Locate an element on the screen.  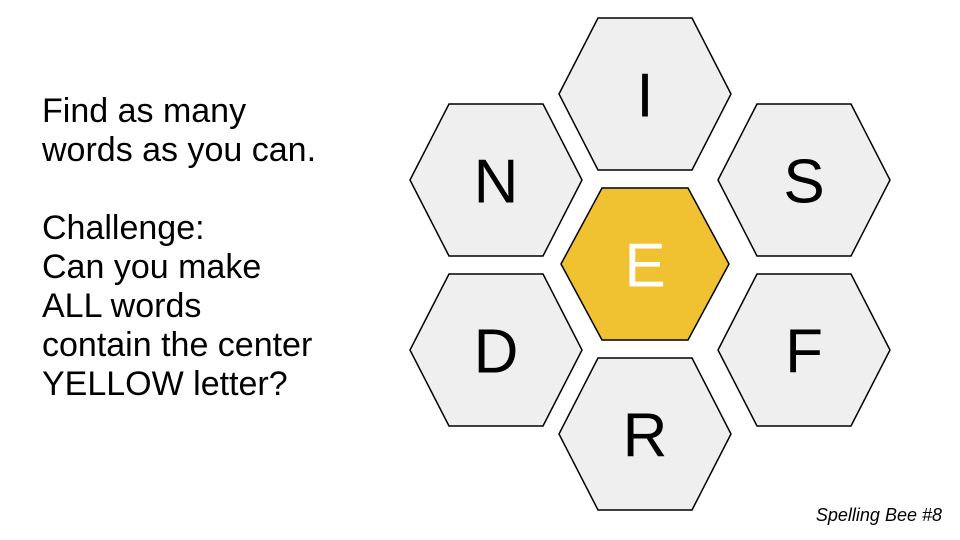
hex-letter-upper-right: S is located at coordinates (803, 182).